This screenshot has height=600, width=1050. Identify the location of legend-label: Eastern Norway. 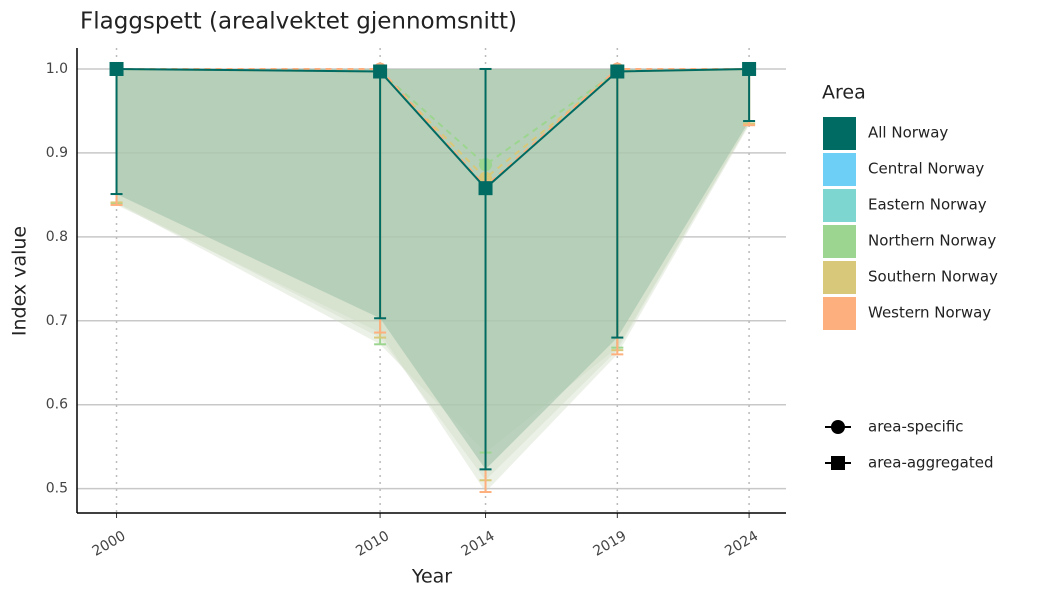
(927, 205).